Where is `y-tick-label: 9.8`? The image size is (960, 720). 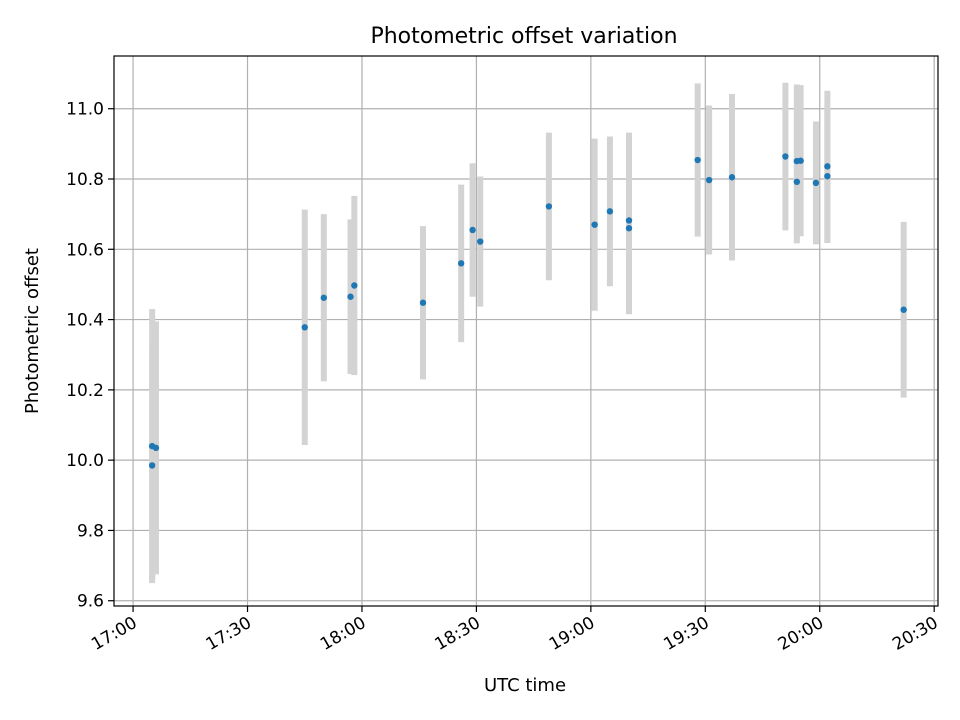 y-tick-label: 9.8 is located at coordinates (90, 531).